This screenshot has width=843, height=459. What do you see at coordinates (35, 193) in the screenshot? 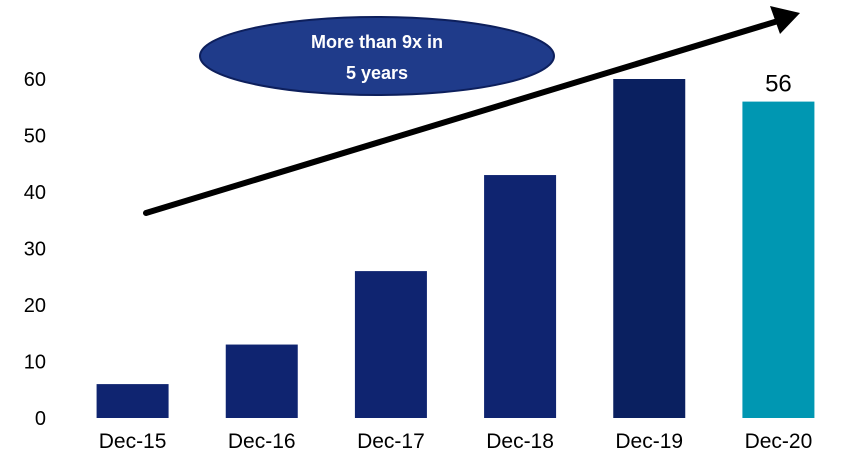
I see `y-tick-label: 40` at bounding box center [35, 193].